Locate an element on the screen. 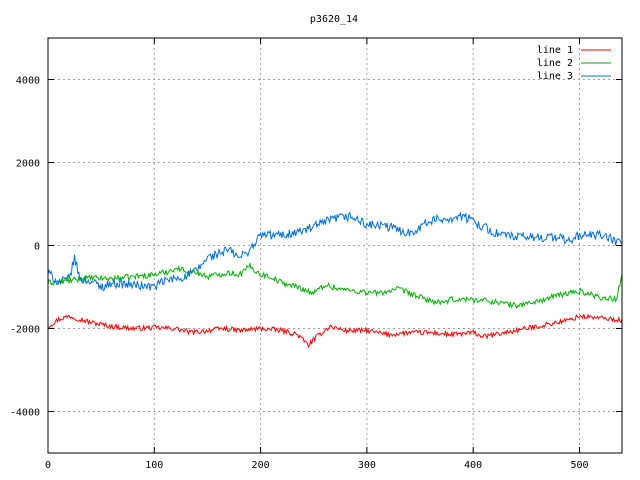  x-tick-label: 500 is located at coordinates (579, 465).